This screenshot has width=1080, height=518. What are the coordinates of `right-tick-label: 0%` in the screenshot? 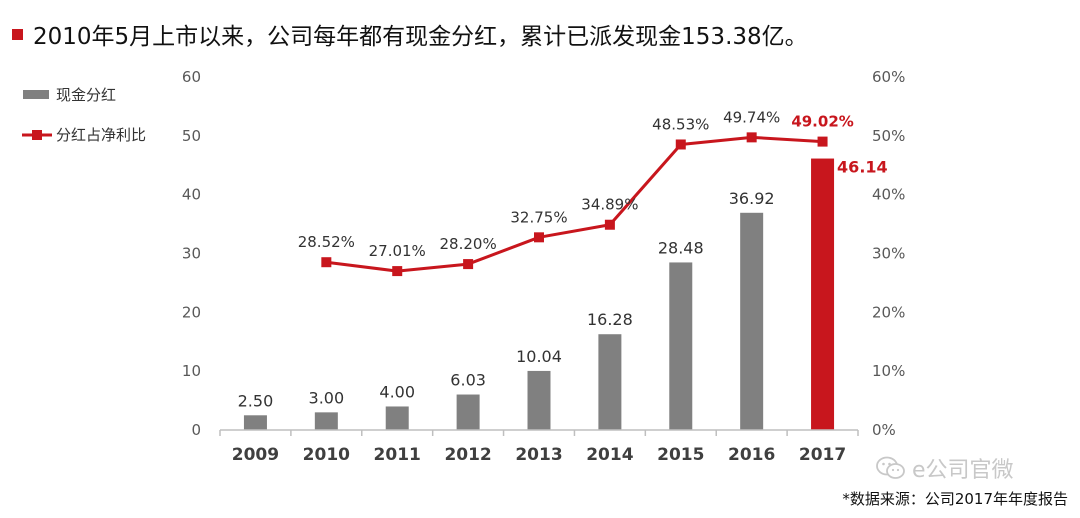 It's located at (884, 430).